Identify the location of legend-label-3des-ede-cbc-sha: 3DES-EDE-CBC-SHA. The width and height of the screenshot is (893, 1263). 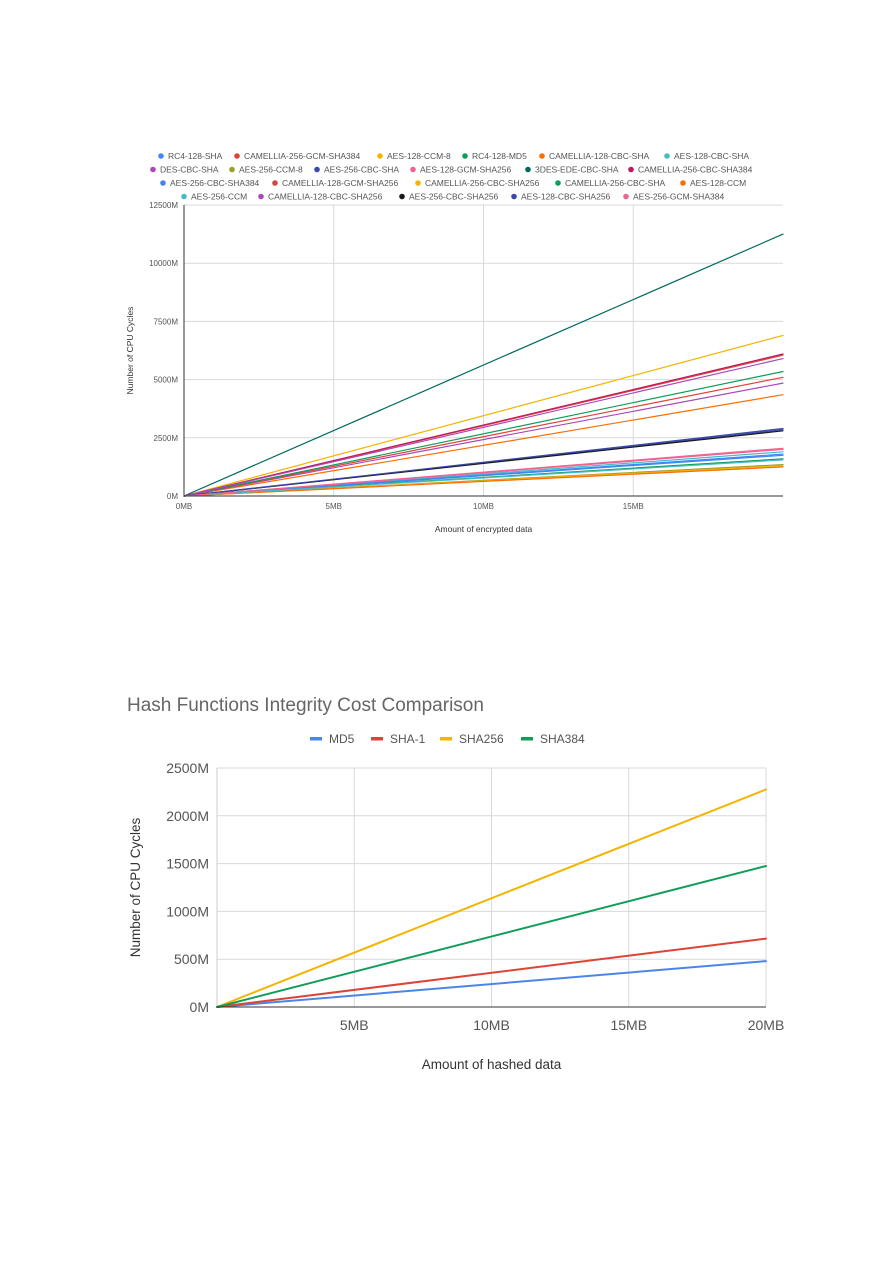
(577, 170).